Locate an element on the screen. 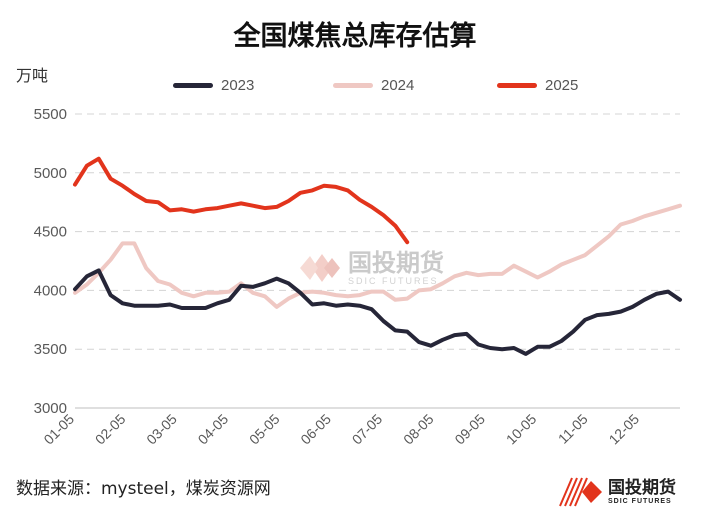  series-line-2025 is located at coordinates (241, 200).